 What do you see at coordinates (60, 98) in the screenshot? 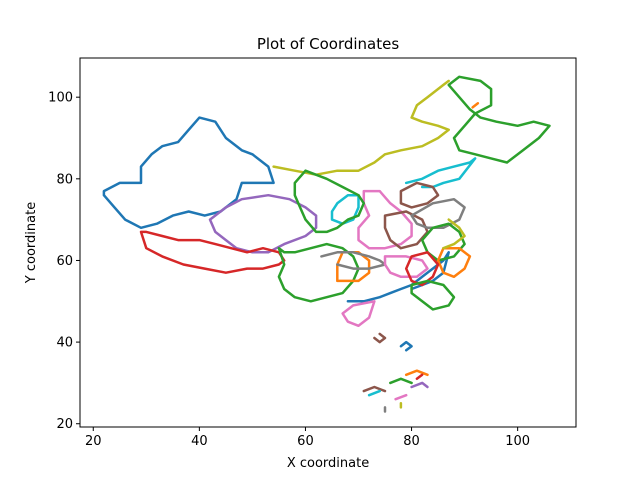
I see `y-tick-label: 100` at bounding box center [60, 98].